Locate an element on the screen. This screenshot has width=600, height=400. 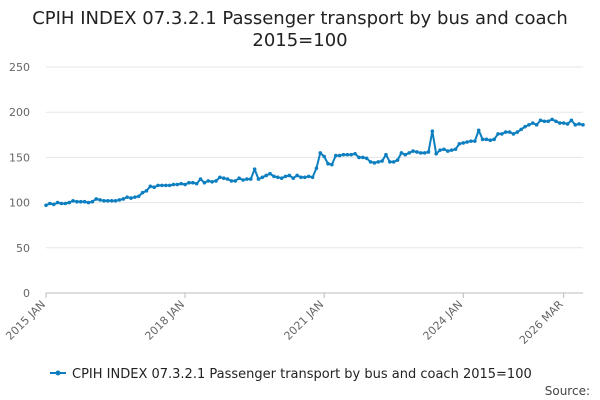
y-tick-label: 100 is located at coordinates (19, 203).